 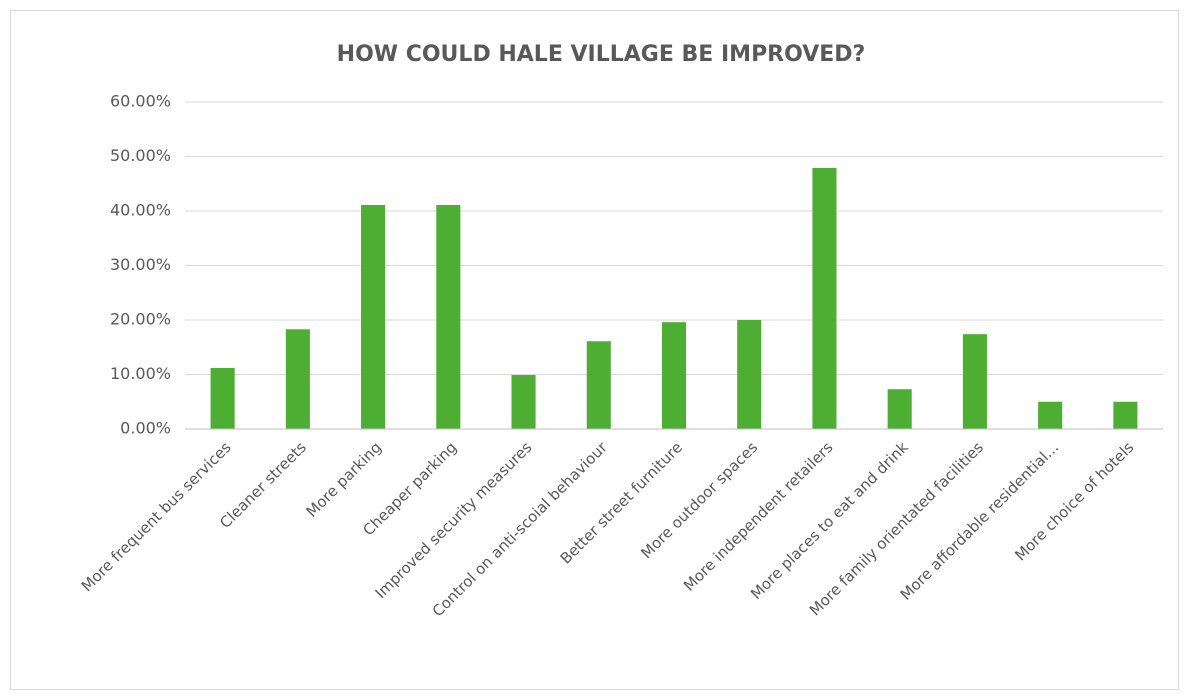 What do you see at coordinates (140, 210) in the screenshot?
I see `y-tick-label: 40.00%` at bounding box center [140, 210].